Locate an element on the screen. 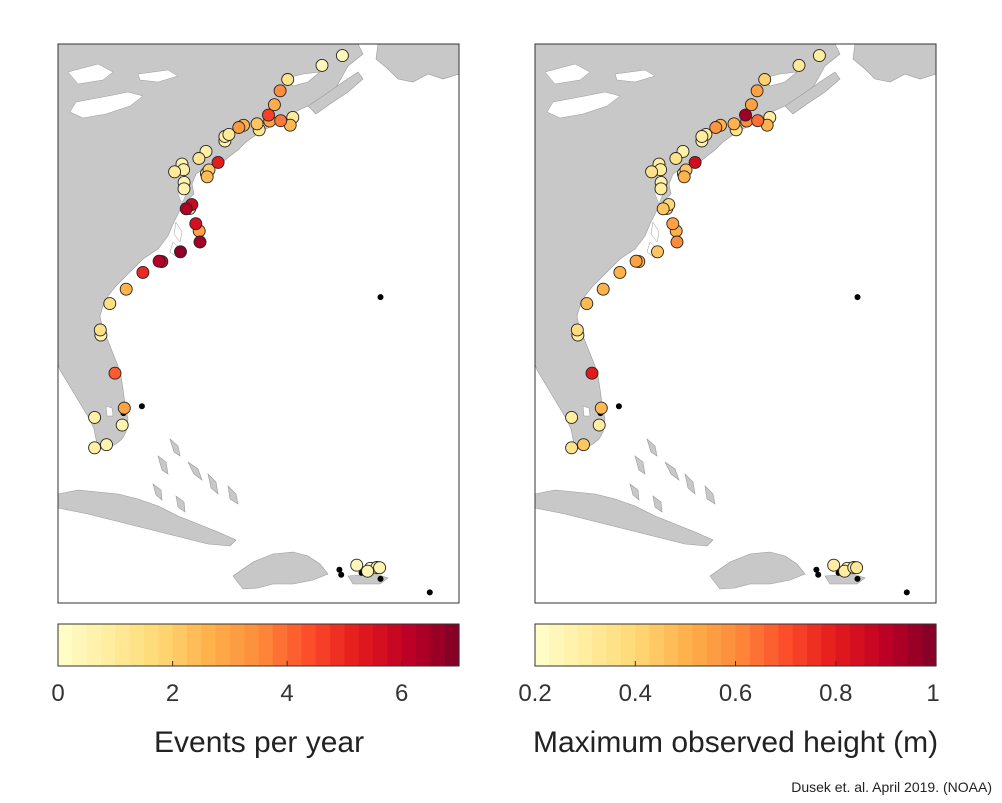  station-marker: Kings Point NY is located at coordinates (229, 134).